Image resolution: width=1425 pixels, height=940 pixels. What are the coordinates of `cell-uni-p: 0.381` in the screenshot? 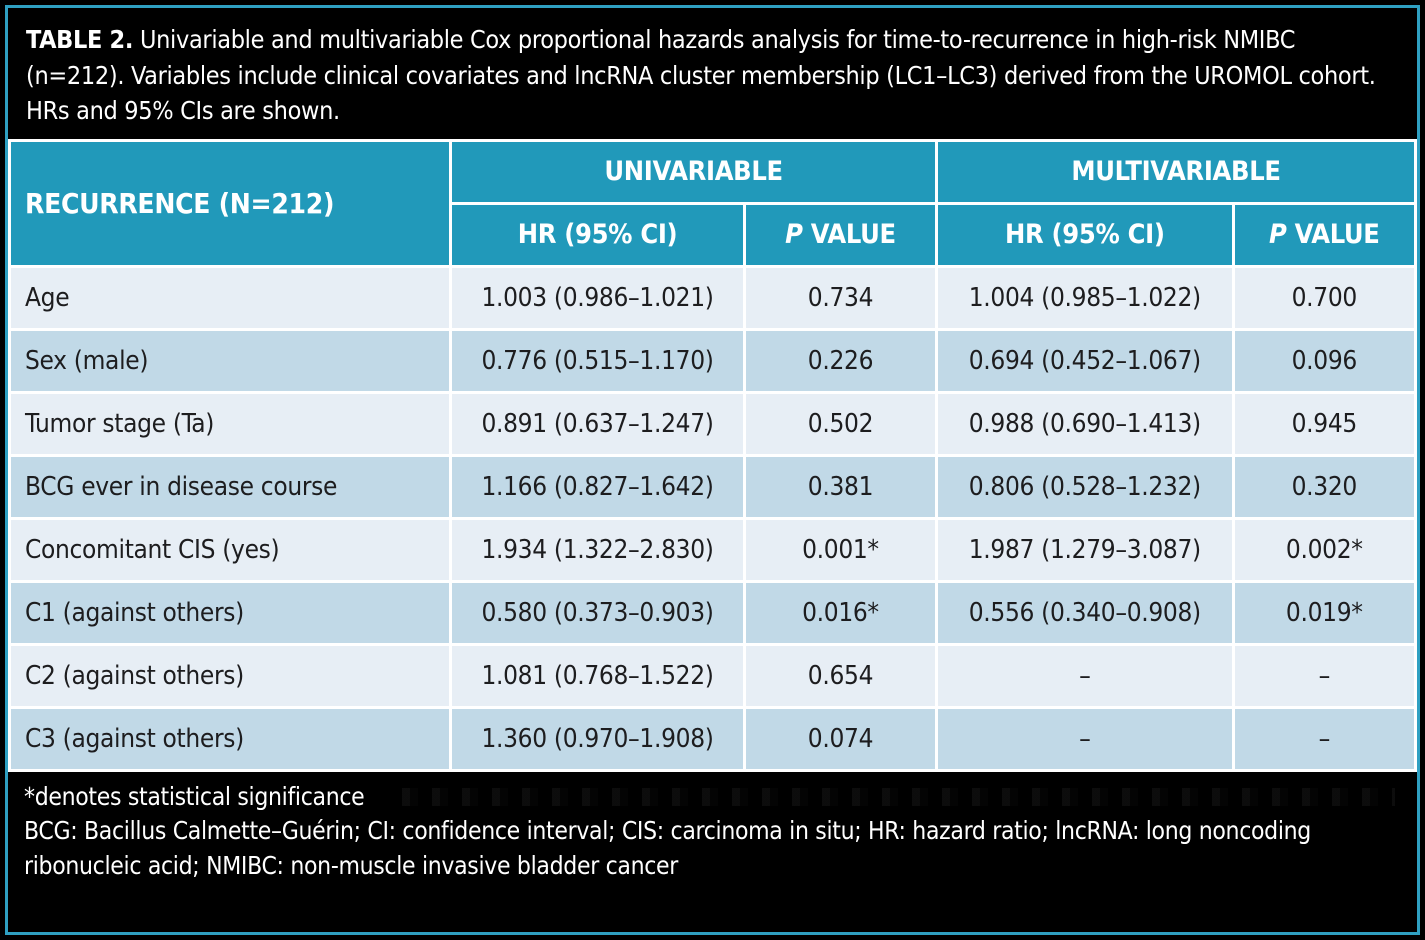 It's located at (840, 486).